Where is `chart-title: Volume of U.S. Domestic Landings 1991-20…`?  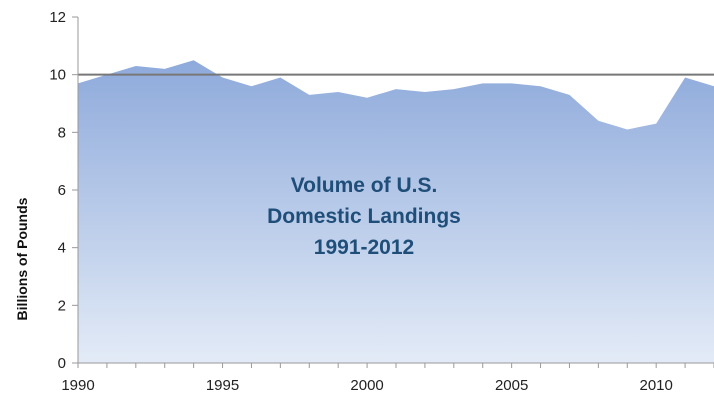 chart-title: Volume of U.S. Domestic Landings 1991-20… is located at coordinates (364, 216).